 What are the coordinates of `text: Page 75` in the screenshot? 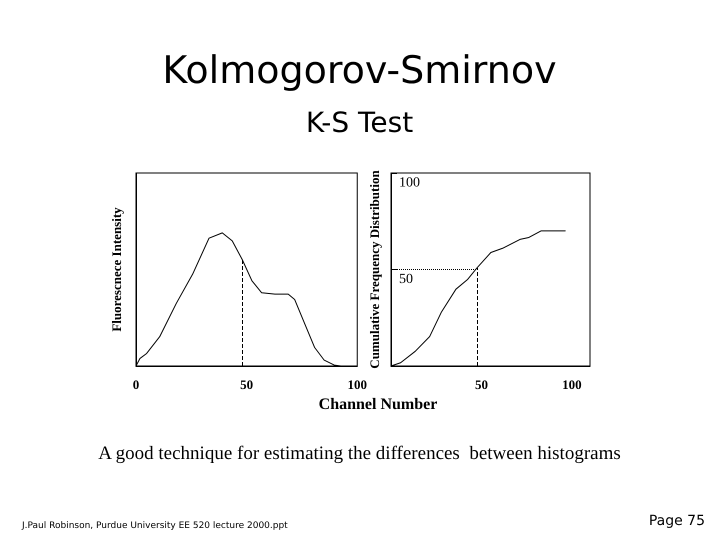 It's located at (676, 521).